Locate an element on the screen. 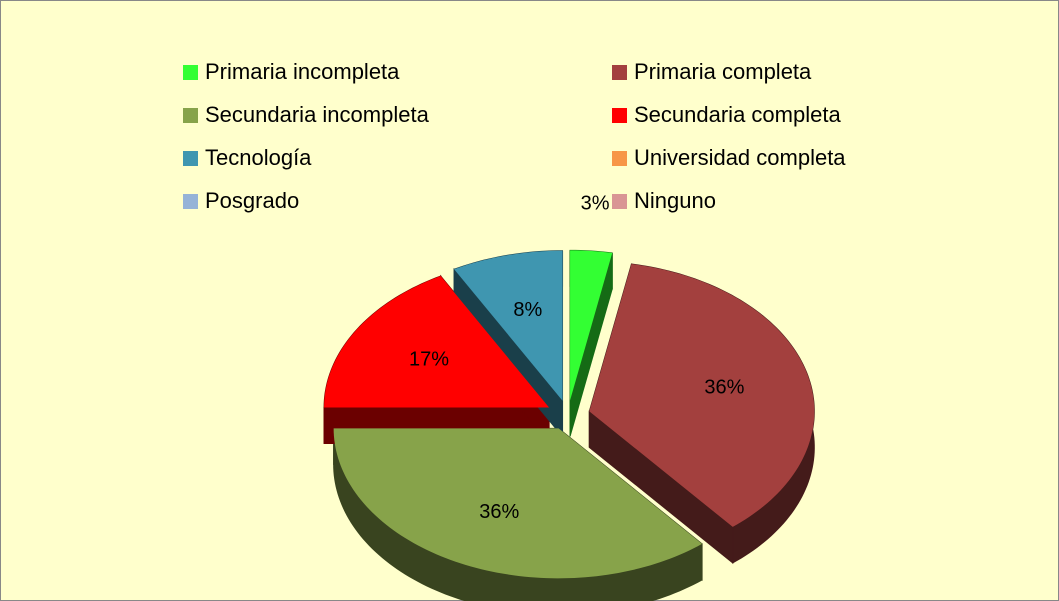 The height and width of the screenshot is (601, 1059). slice-edge is located at coordinates (518, 514).